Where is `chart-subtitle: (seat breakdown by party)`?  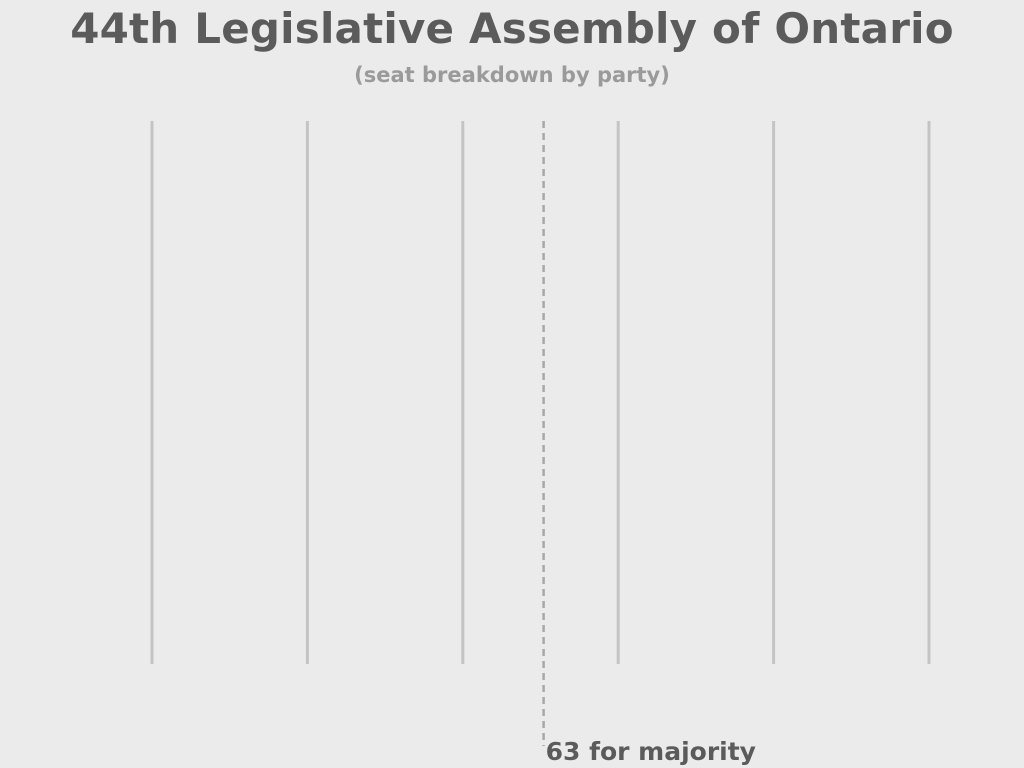
chart-subtitle: (seat breakdown by party) is located at coordinates (512, 75).